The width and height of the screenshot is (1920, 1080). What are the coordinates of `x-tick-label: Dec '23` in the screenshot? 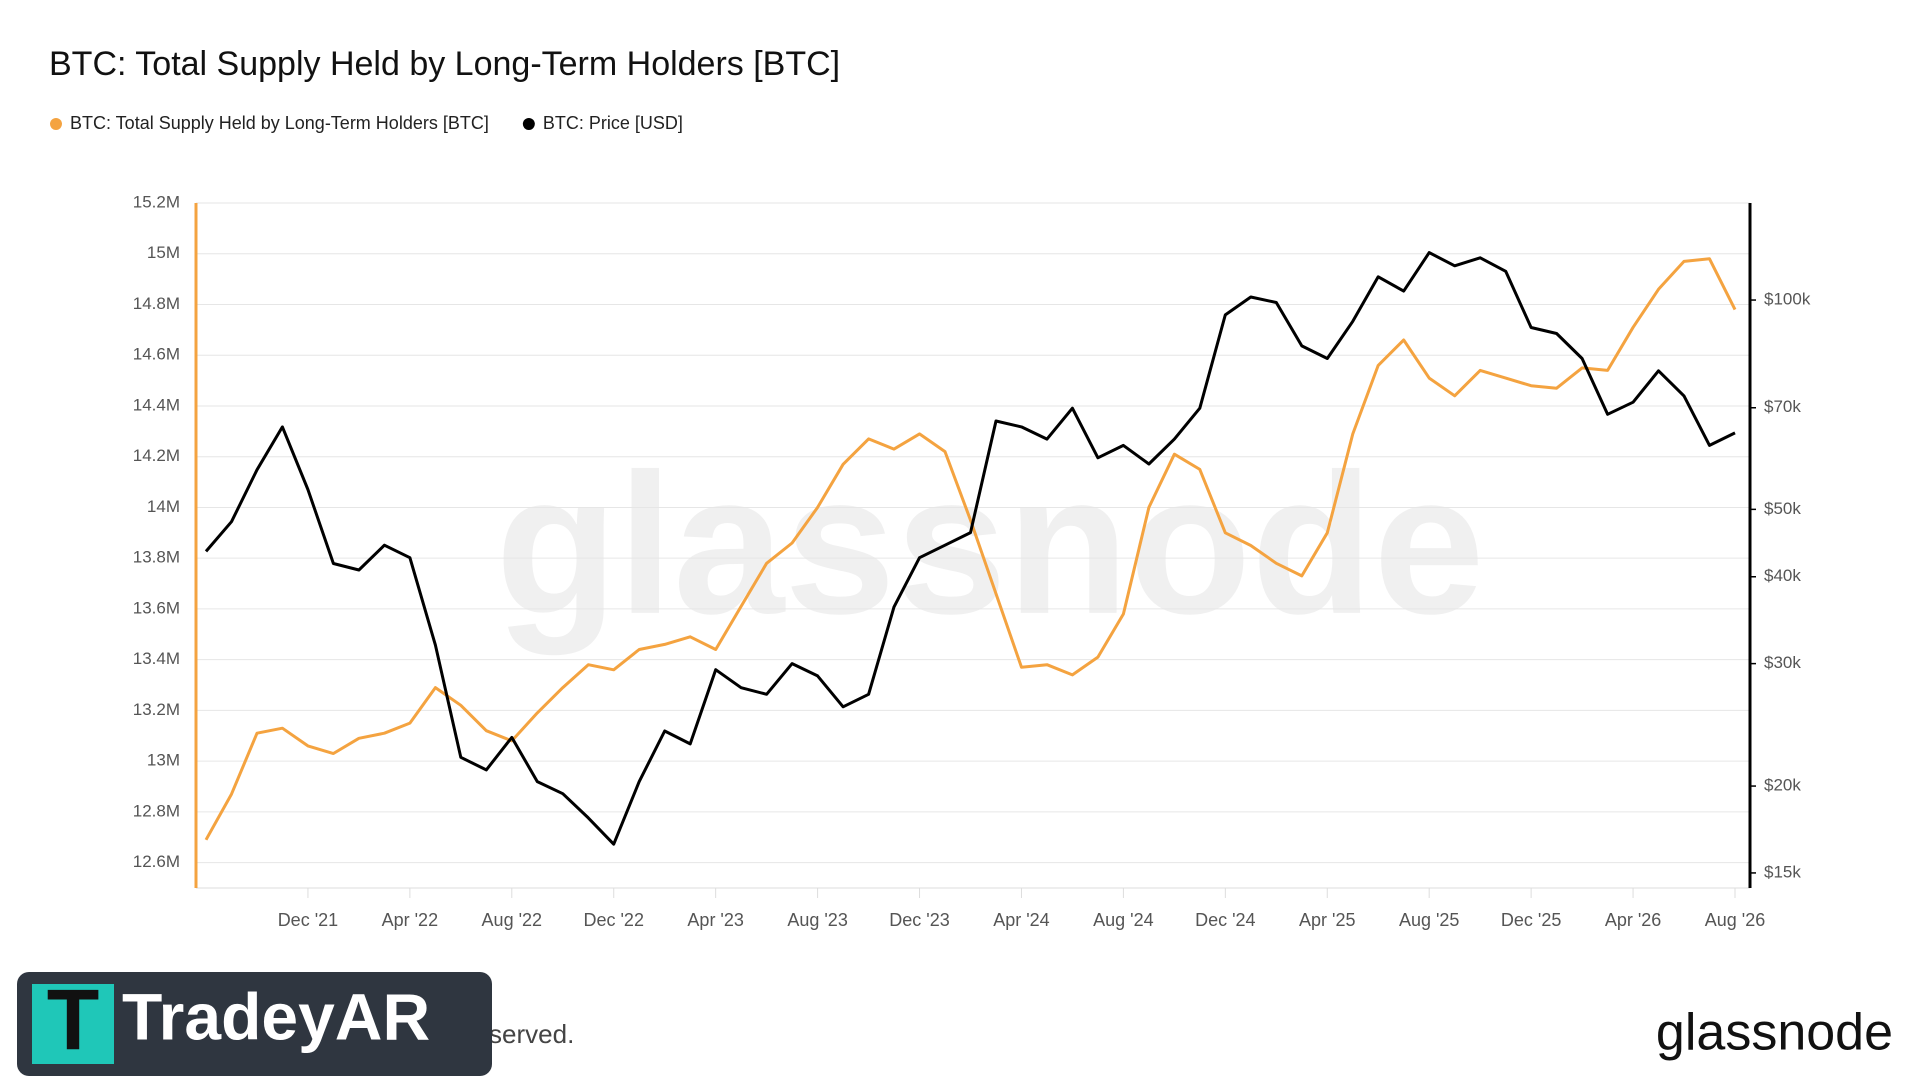 It's located at (919, 920).